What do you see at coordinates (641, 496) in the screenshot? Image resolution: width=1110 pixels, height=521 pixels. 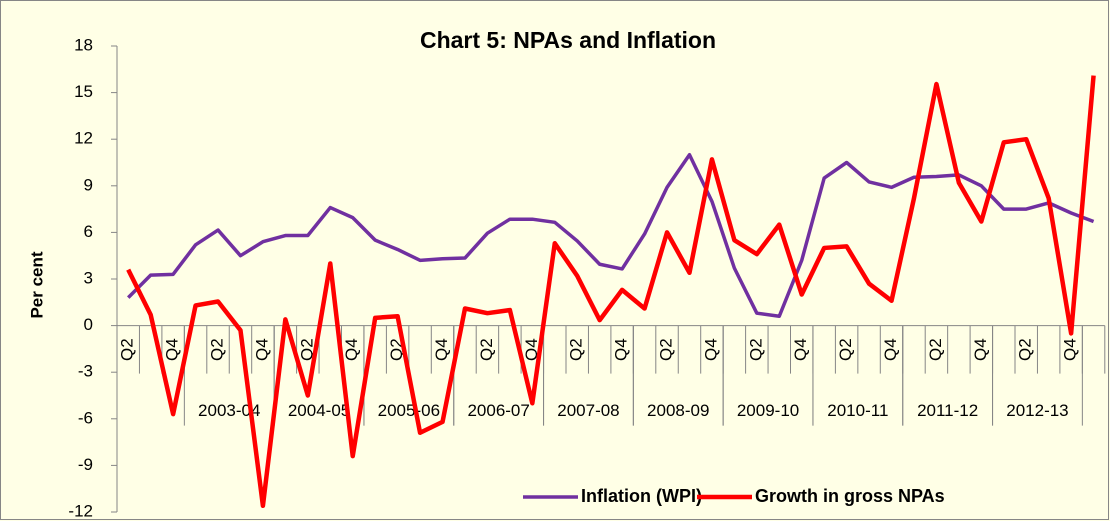 I see `legend-label: Inflation (WPI)` at bounding box center [641, 496].